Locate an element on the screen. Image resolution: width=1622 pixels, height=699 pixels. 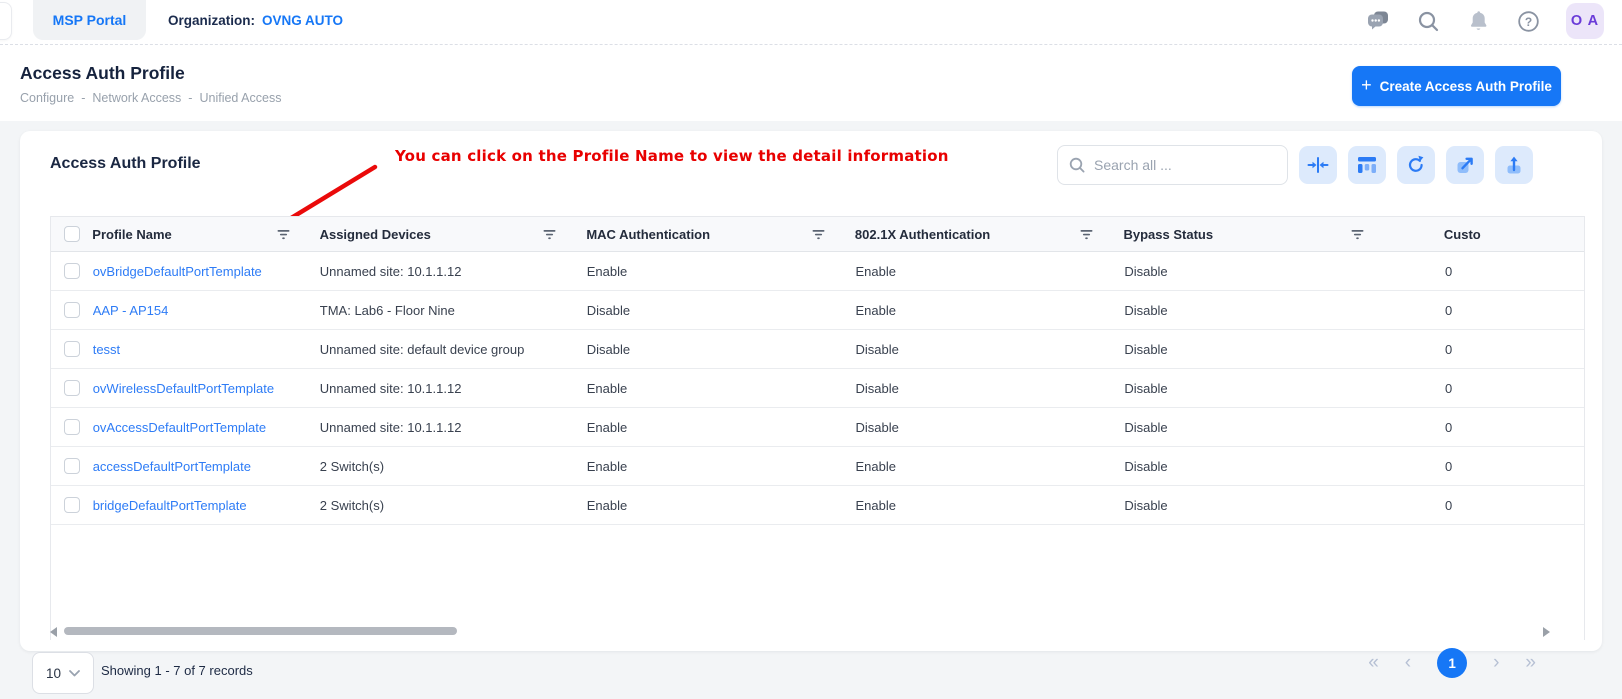
profile-name-link: AAP - AP154 is located at coordinates (130, 310).